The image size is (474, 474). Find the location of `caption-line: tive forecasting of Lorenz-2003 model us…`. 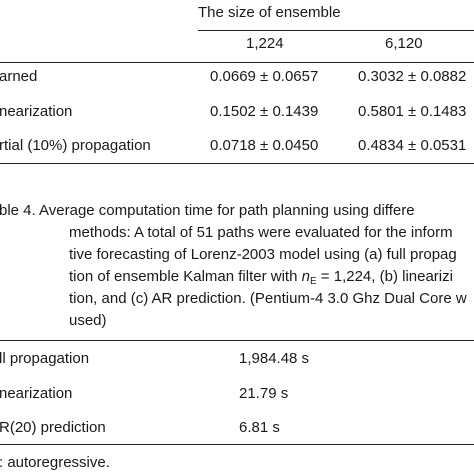

caption-line: tive forecasting of Lorenz-2003 model us… is located at coordinates (263, 254).